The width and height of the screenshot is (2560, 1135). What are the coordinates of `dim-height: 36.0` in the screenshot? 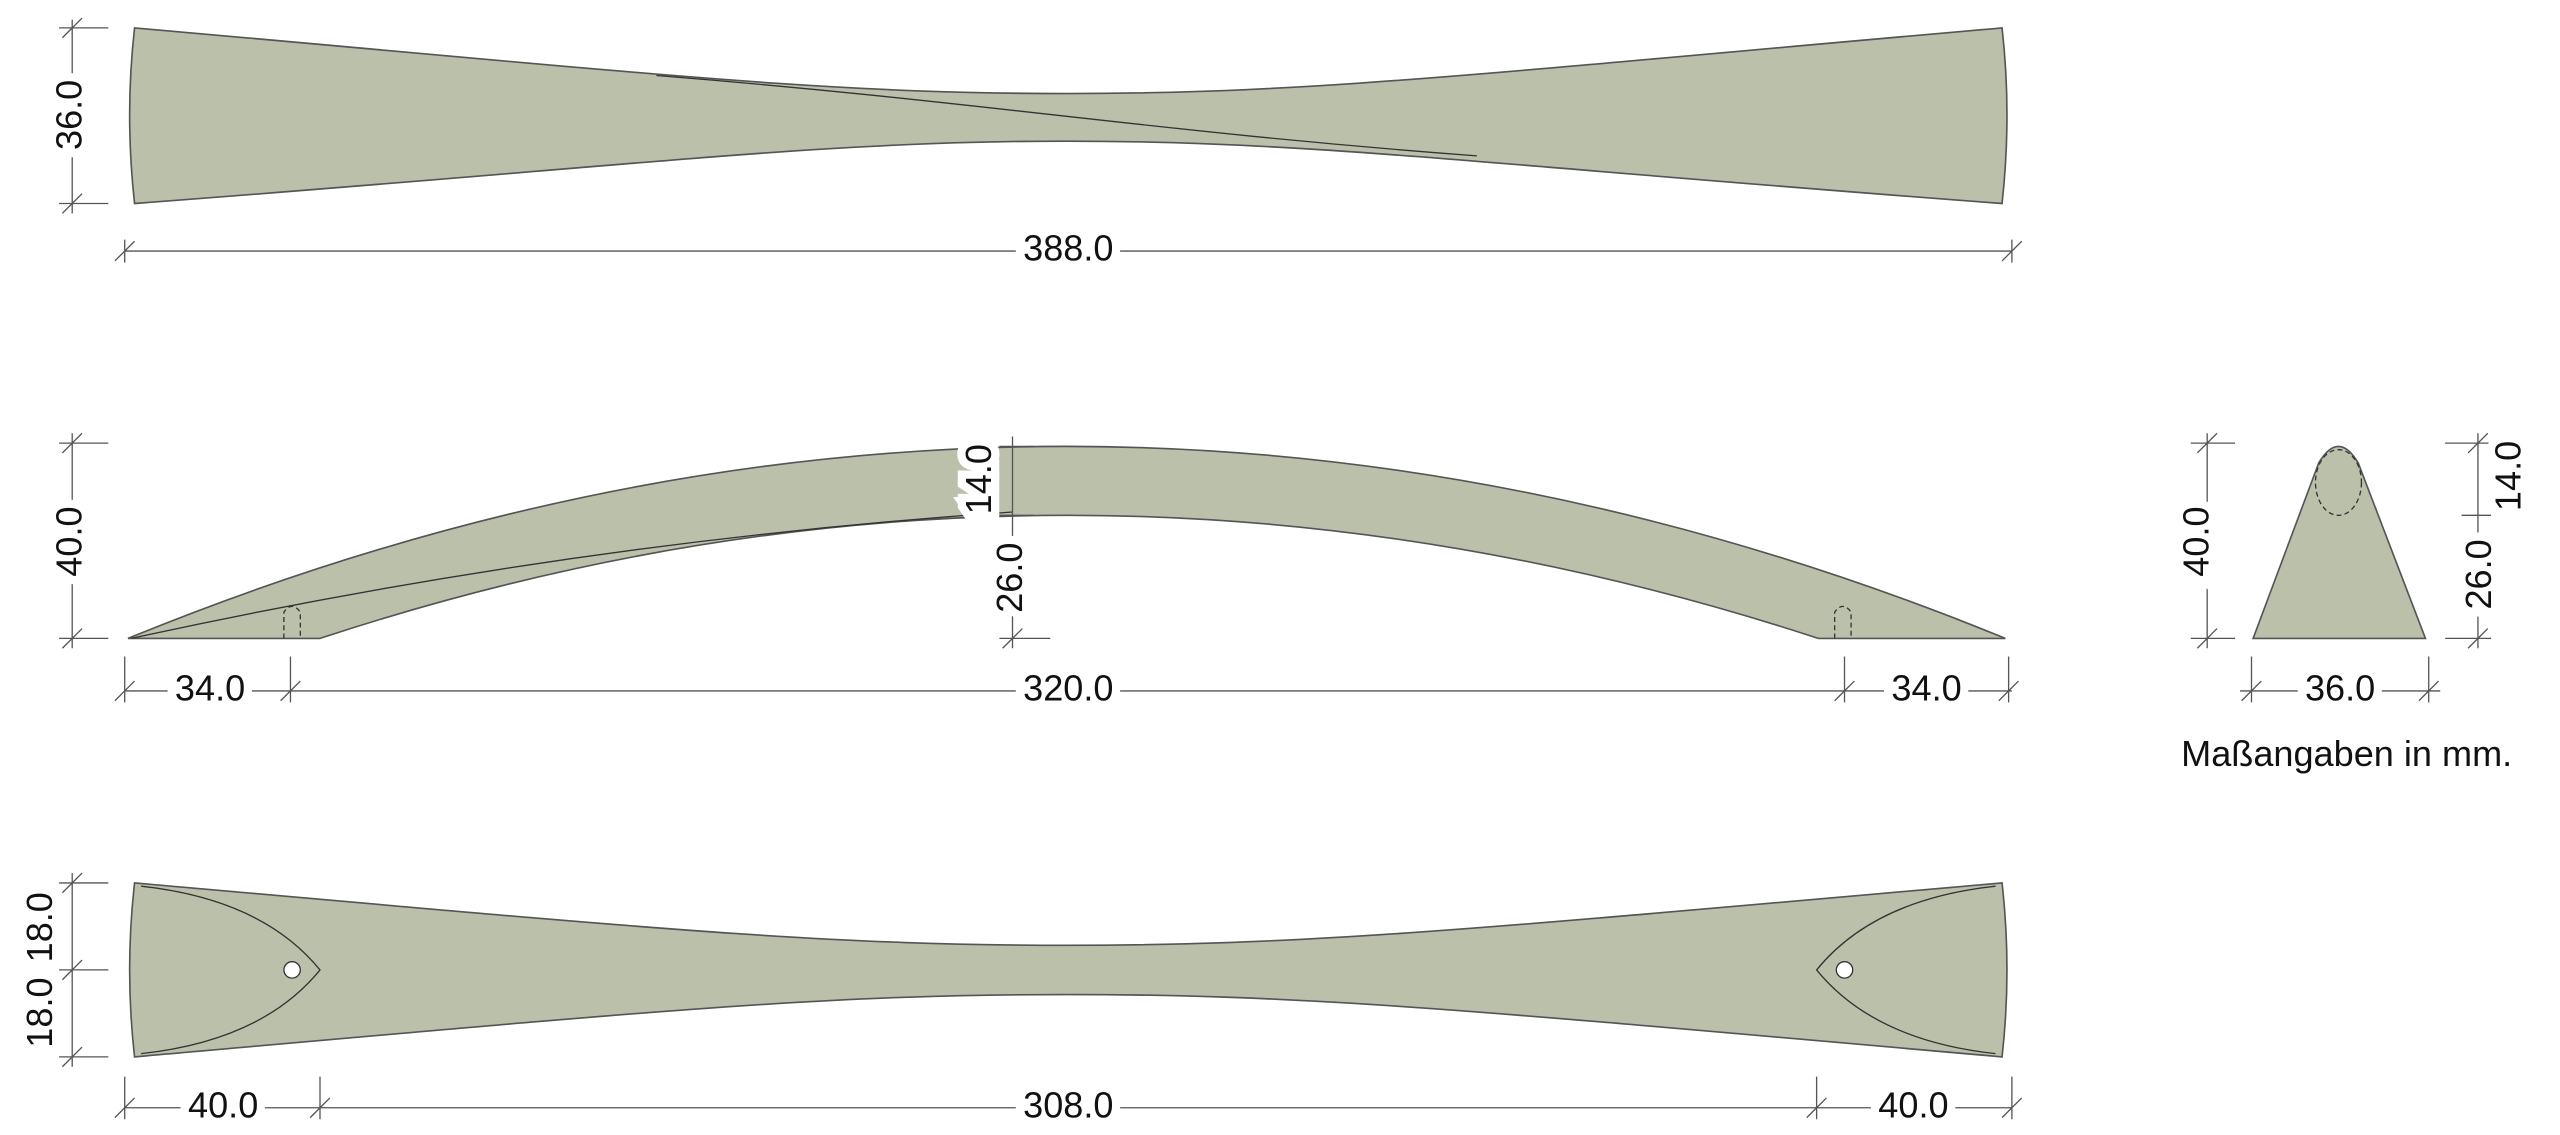 It's located at (69, 115).